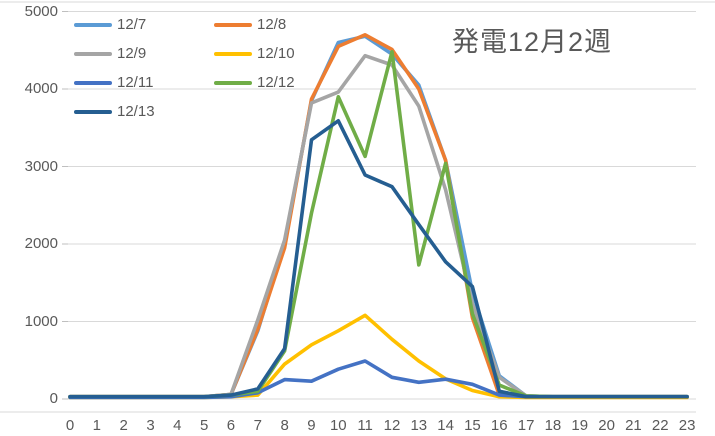 Image resolution: width=715 pixels, height=436 pixels. What do you see at coordinates (338, 425) in the screenshot?
I see `x-tick-label: 10` at bounding box center [338, 425].